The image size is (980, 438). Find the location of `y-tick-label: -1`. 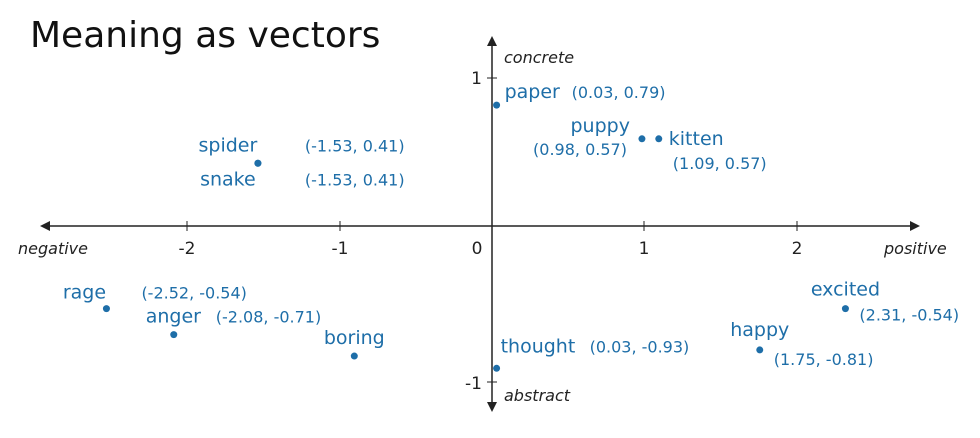

y-tick-label: -1 is located at coordinates (473, 384).